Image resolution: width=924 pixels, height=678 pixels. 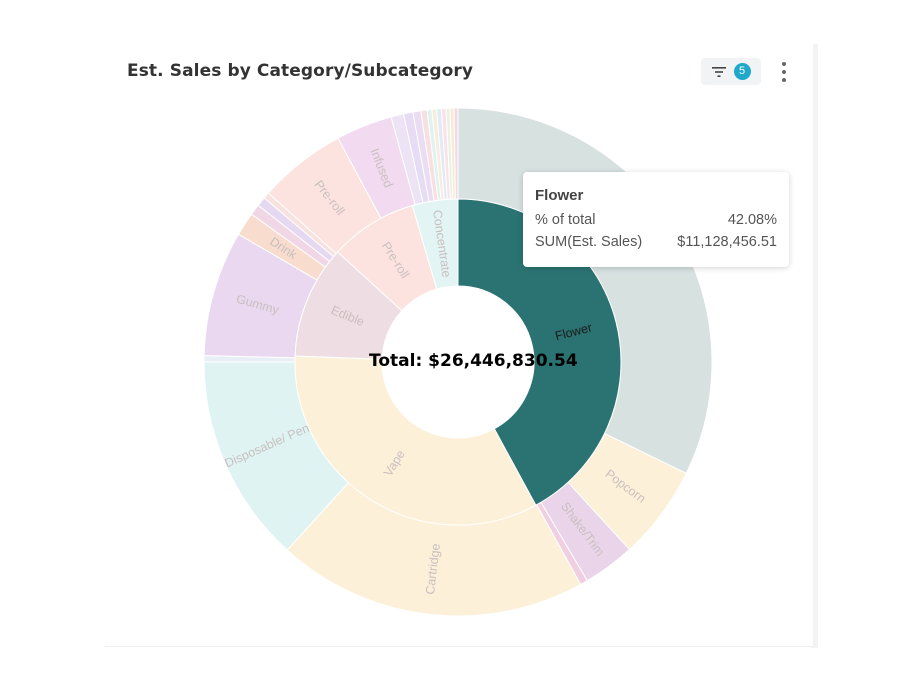 I want to click on tooltip-row: % of total 42.08%, so click(x=656, y=220).